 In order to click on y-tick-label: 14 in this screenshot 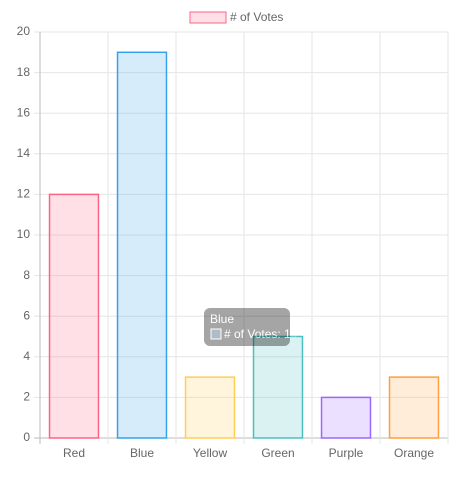, I will do `click(24, 153)`.